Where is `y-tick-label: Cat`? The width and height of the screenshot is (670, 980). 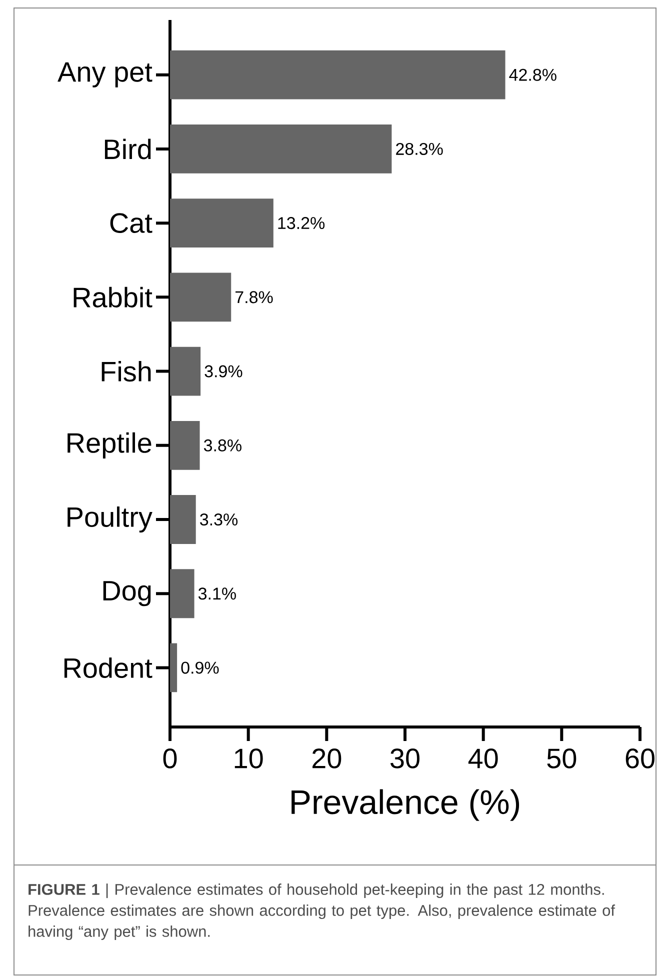
y-tick-label: Cat is located at coordinates (131, 223).